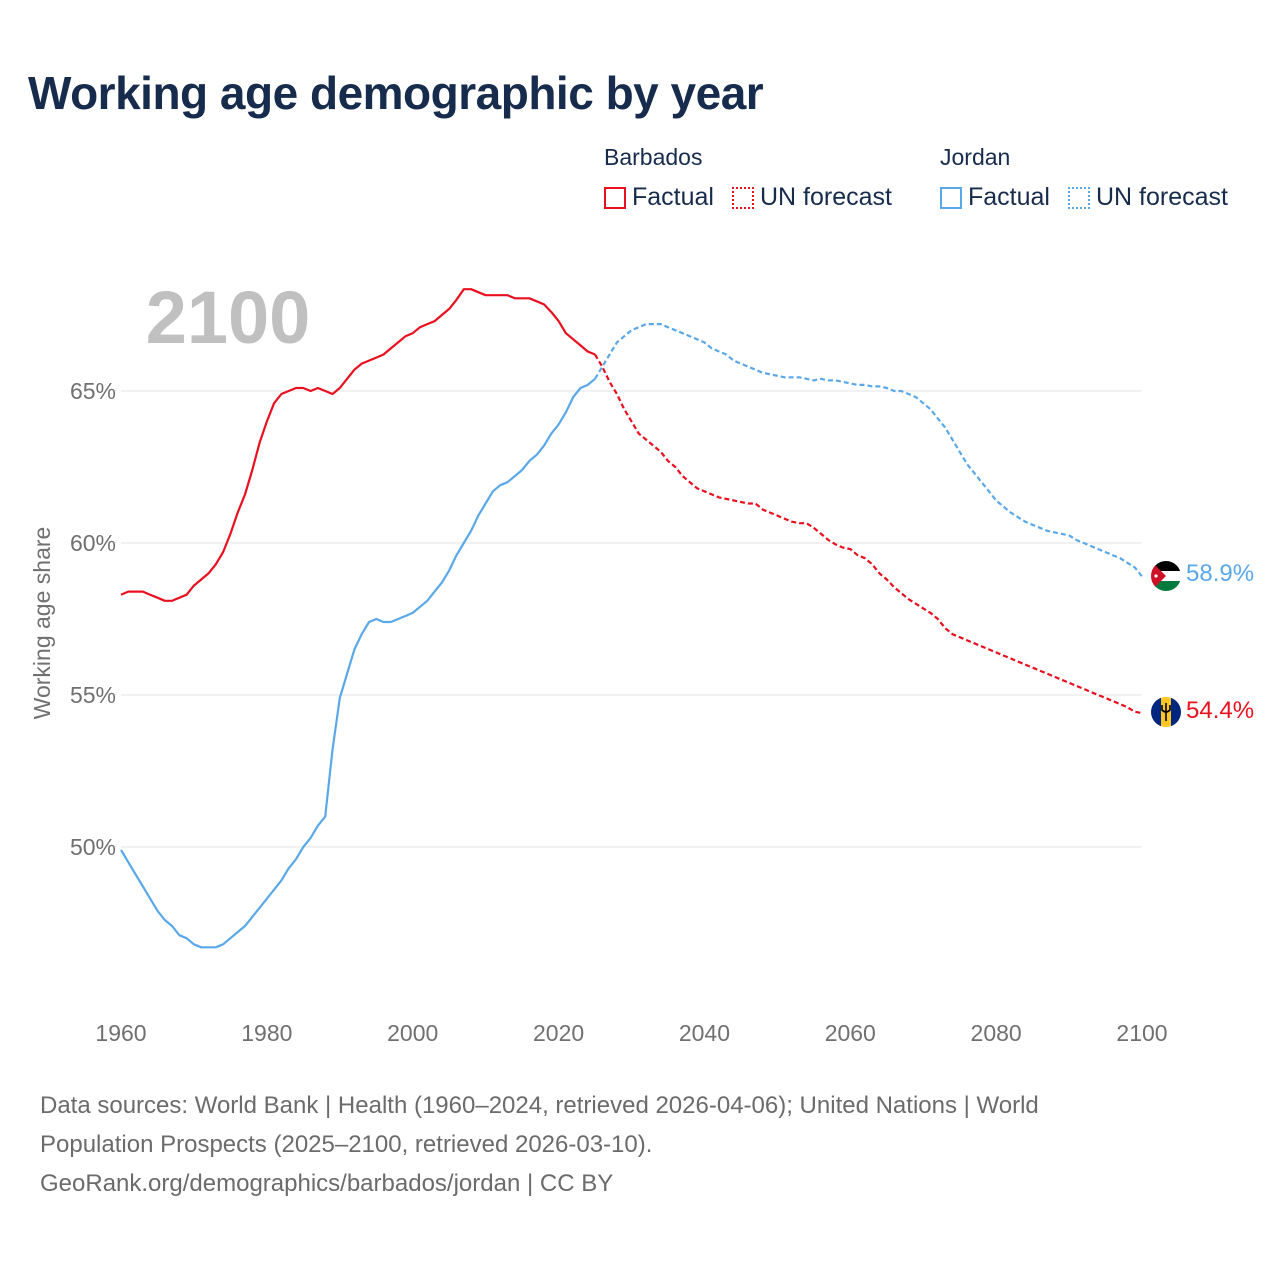  Describe the element at coordinates (228, 317) in the screenshot. I see `current-year-label: 2100` at that location.